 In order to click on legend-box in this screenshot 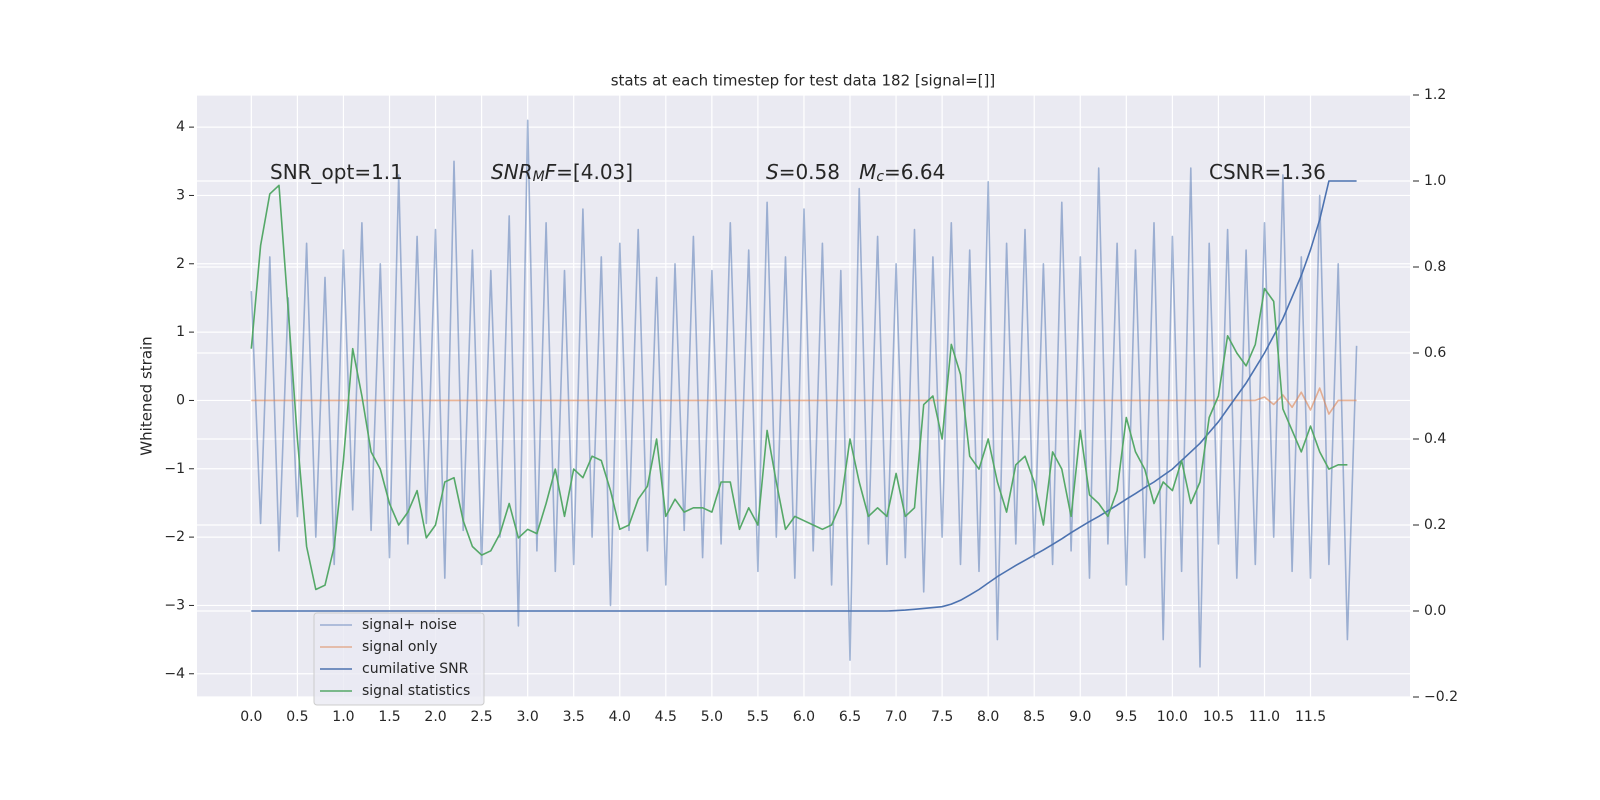, I will do `click(399, 659)`.